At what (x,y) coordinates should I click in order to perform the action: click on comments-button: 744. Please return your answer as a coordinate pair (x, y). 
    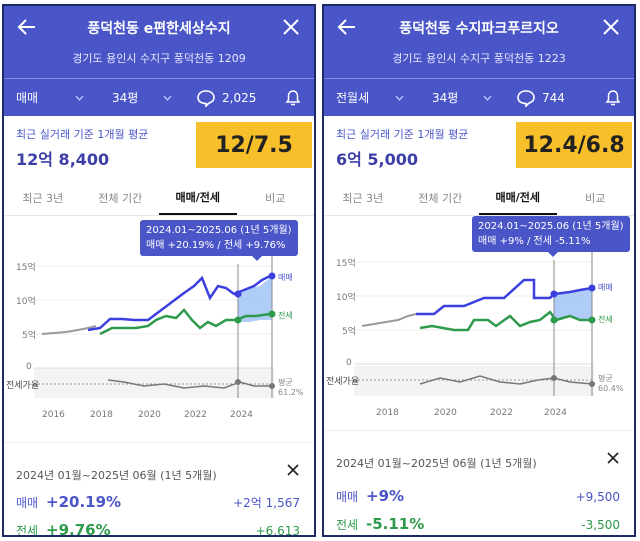
    Looking at the image, I should click on (547, 98).